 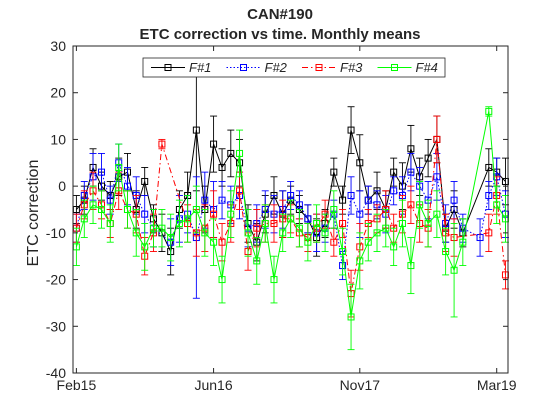 I want to click on legend: F#1 F#2 F#3 F#4, so click(x=294, y=67).